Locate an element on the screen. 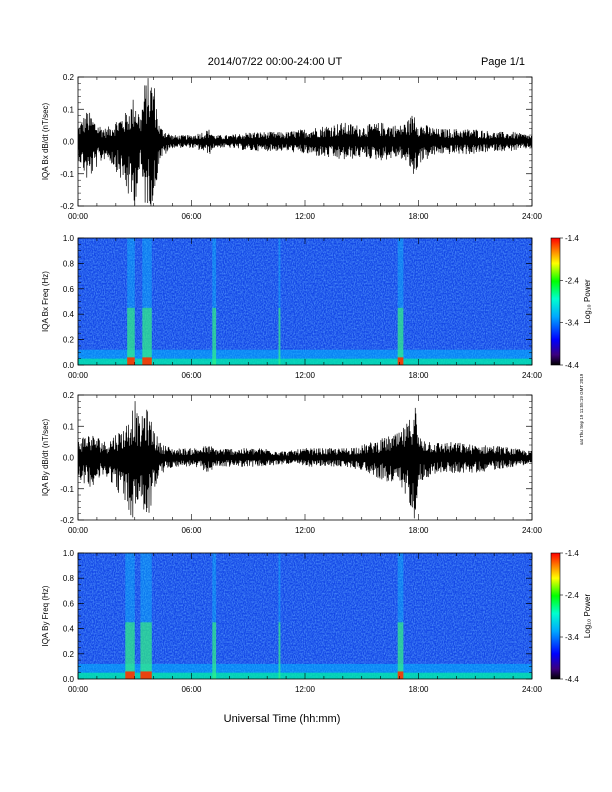 Image resolution: width=612 pixels, height=792 pixels. y-axis-label: IQA By Freq (Hz) is located at coordinates (45, 615).